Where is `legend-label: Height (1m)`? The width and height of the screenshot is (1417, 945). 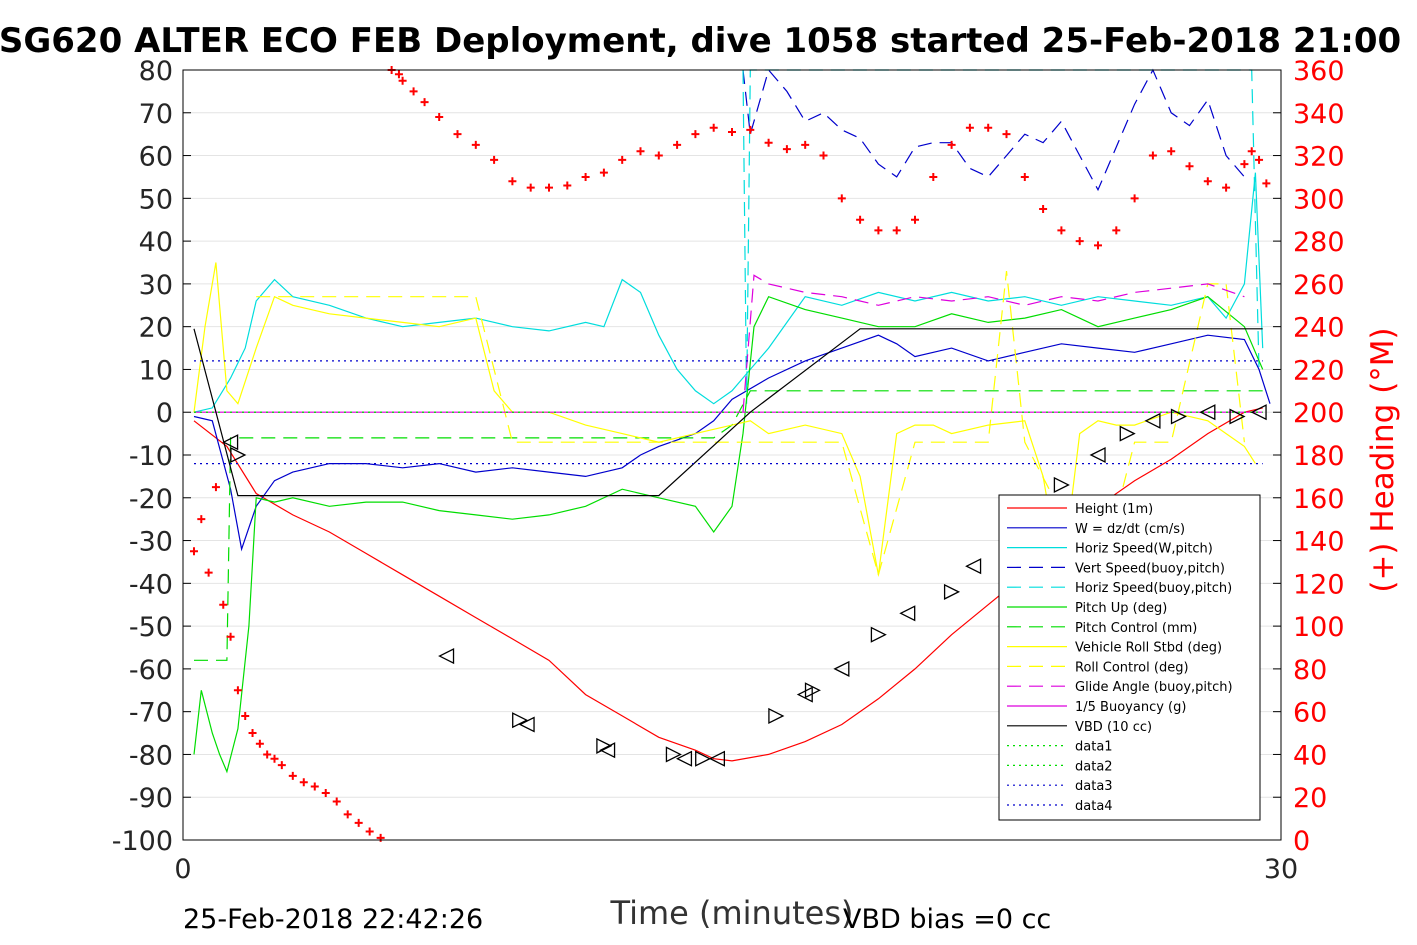
legend-label: Height (1m) is located at coordinates (1114, 509).